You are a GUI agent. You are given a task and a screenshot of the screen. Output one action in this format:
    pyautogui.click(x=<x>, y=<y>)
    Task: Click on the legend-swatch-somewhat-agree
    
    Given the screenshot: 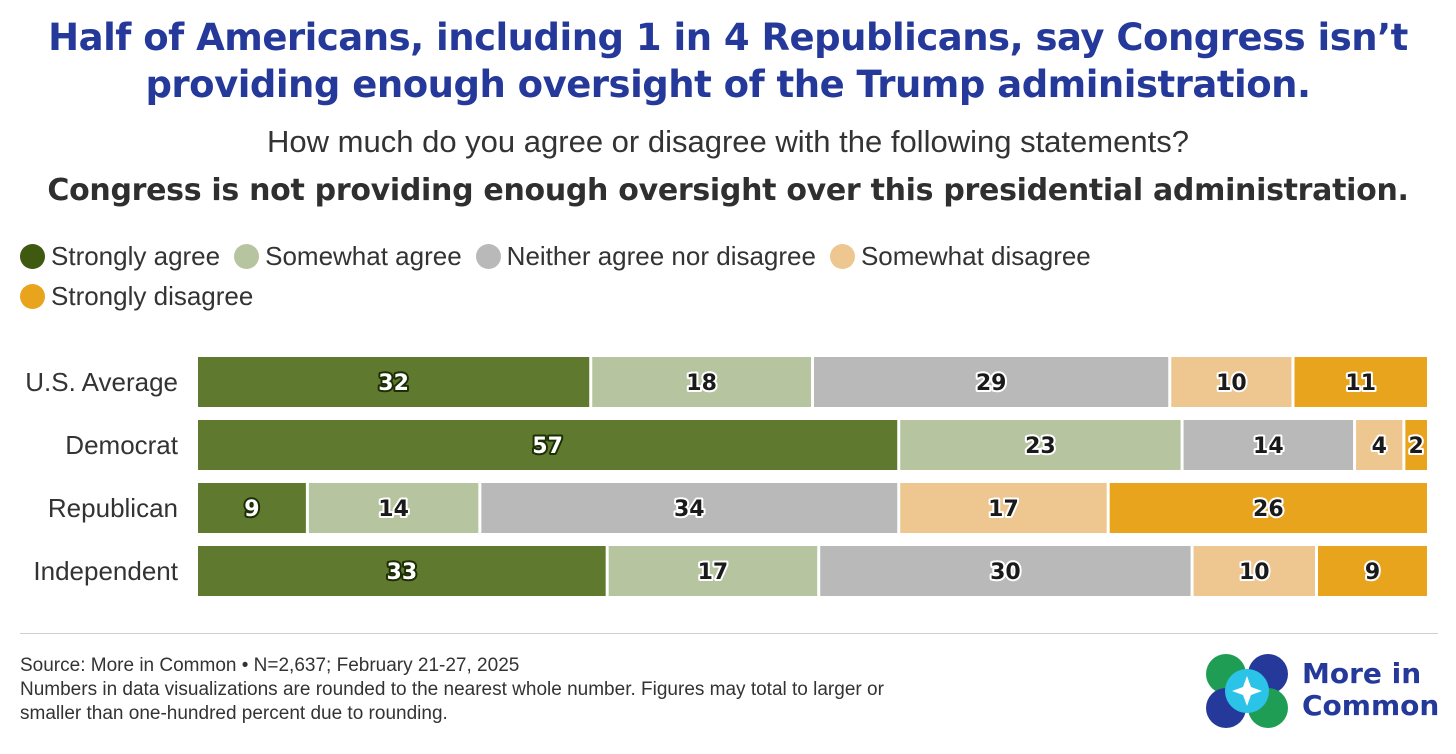 What is the action you would take?
    pyautogui.click(x=247, y=256)
    